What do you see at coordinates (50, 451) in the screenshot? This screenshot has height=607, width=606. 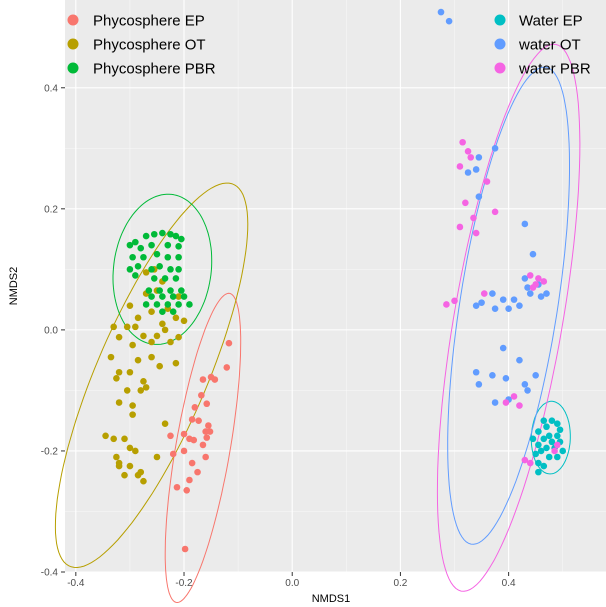 I see `y-tick-label: -0.2` at bounding box center [50, 451].